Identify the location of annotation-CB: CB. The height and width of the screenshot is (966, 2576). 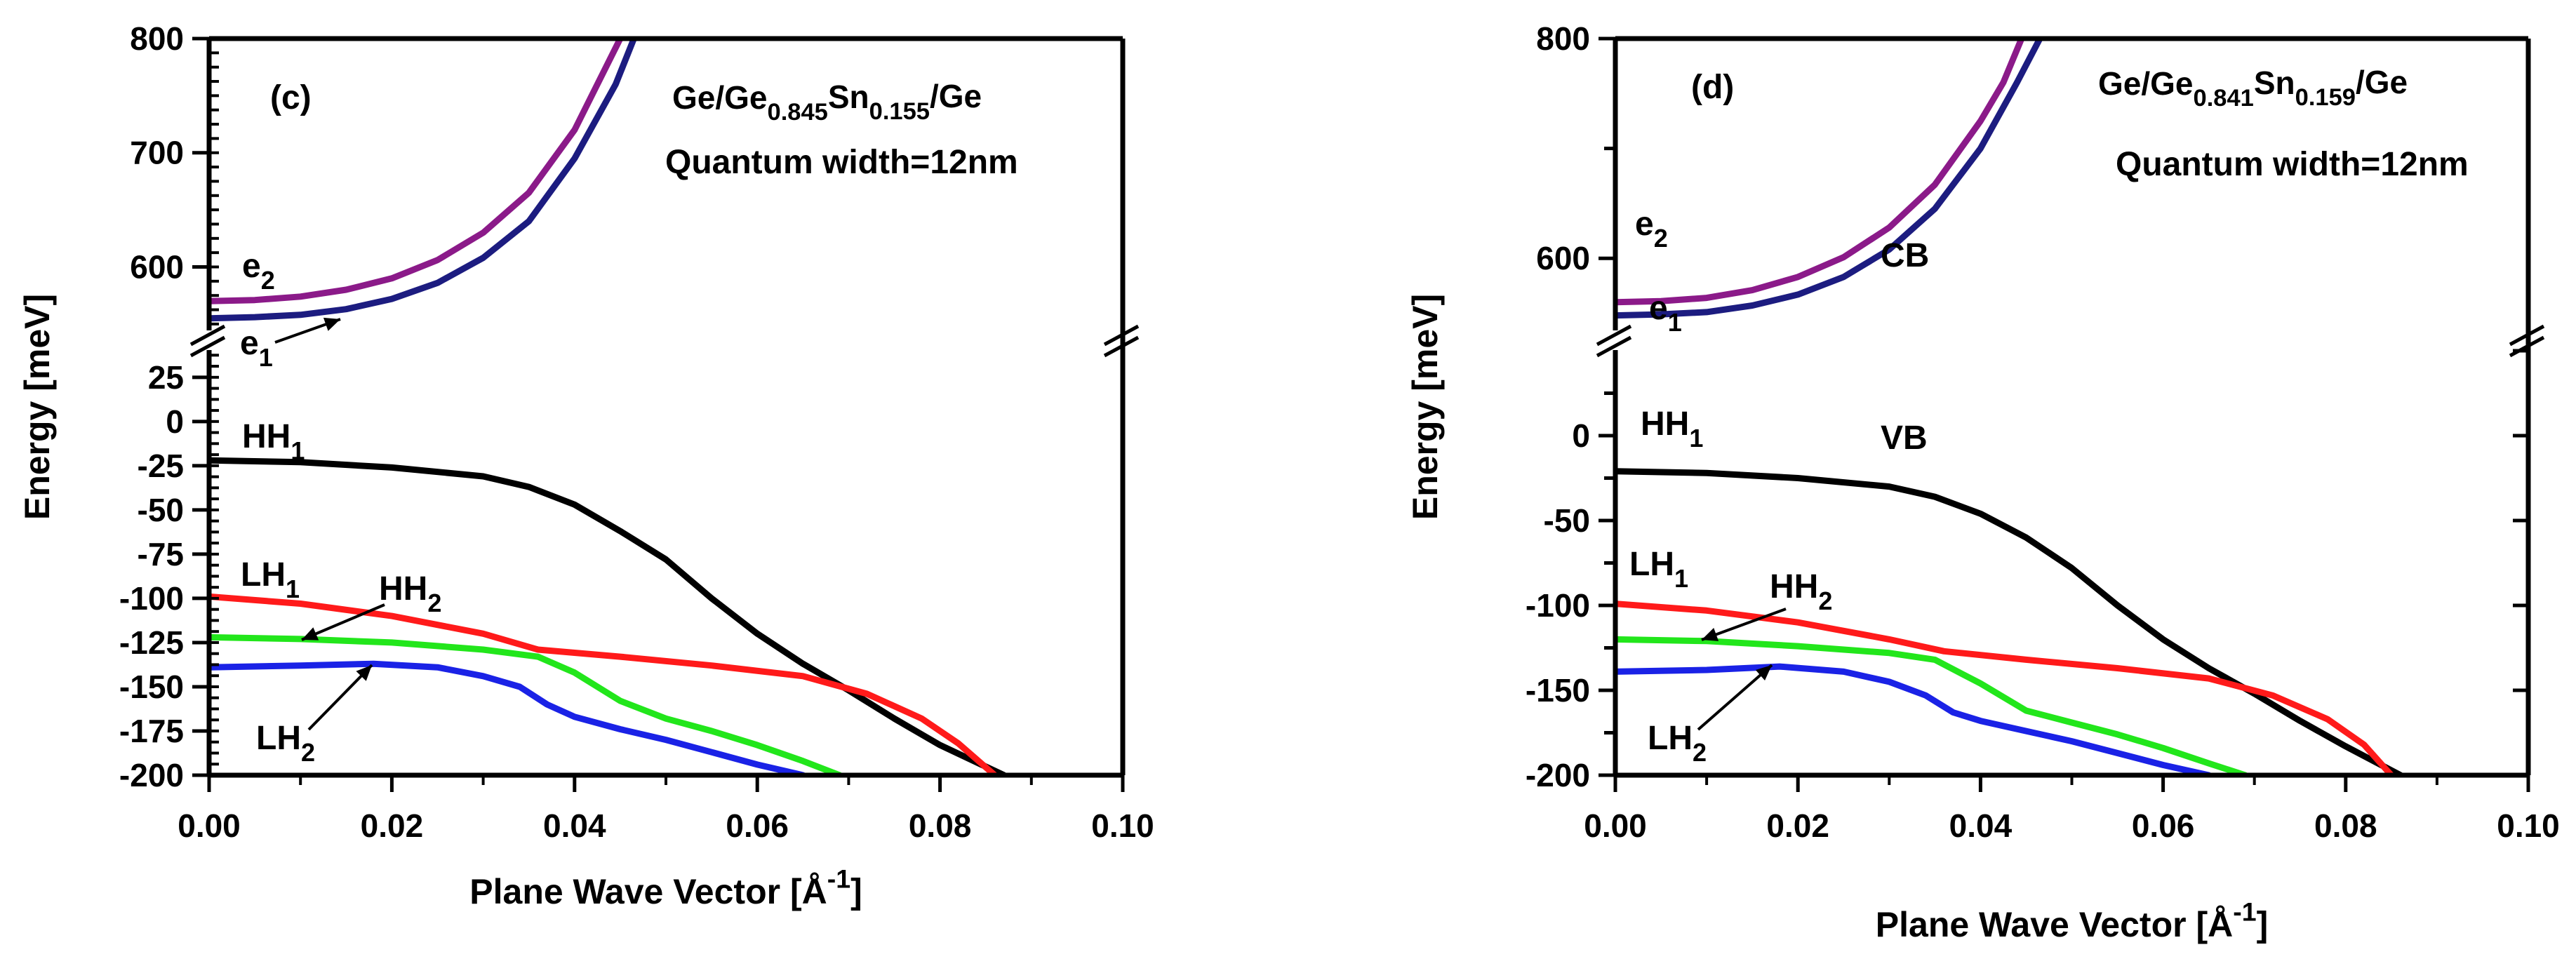
(1905, 255).